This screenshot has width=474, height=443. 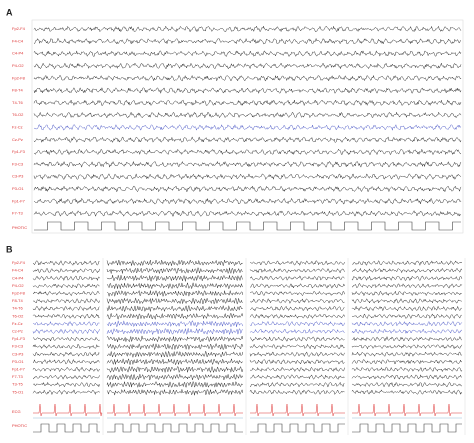 I want to click on channel-label: Fp2-F4, so click(x=19, y=28).